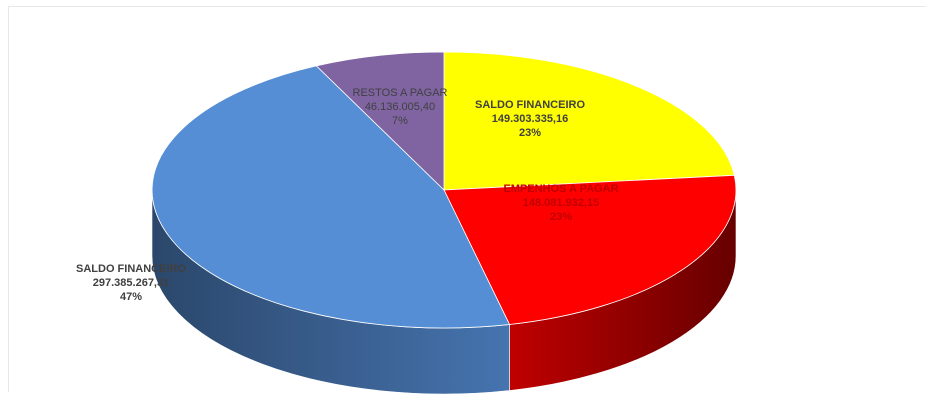  I want to click on slice-label-1-percent-label: 23%, so click(561, 217).